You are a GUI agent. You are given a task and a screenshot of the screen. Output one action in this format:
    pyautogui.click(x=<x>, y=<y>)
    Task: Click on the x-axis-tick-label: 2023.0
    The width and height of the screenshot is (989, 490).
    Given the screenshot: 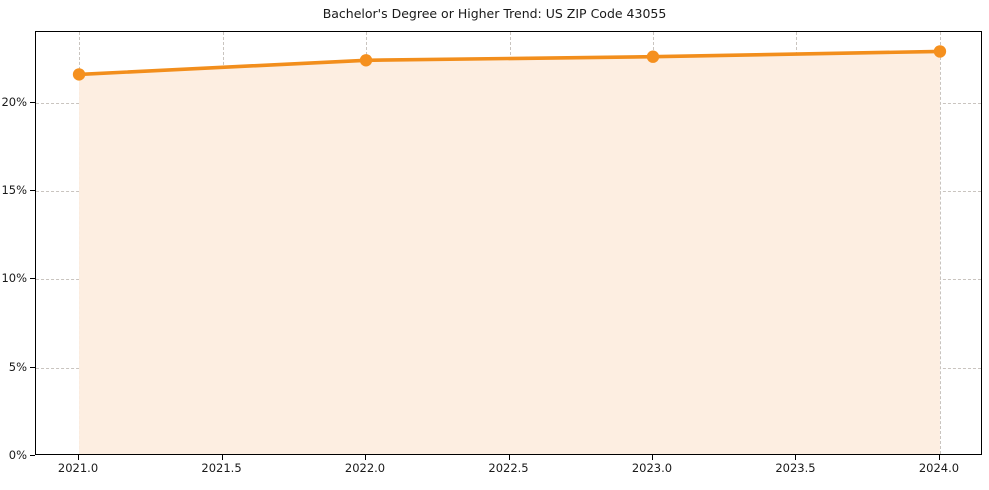 What is the action you would take?
    pyautogui.click(x=652, y=468)
    